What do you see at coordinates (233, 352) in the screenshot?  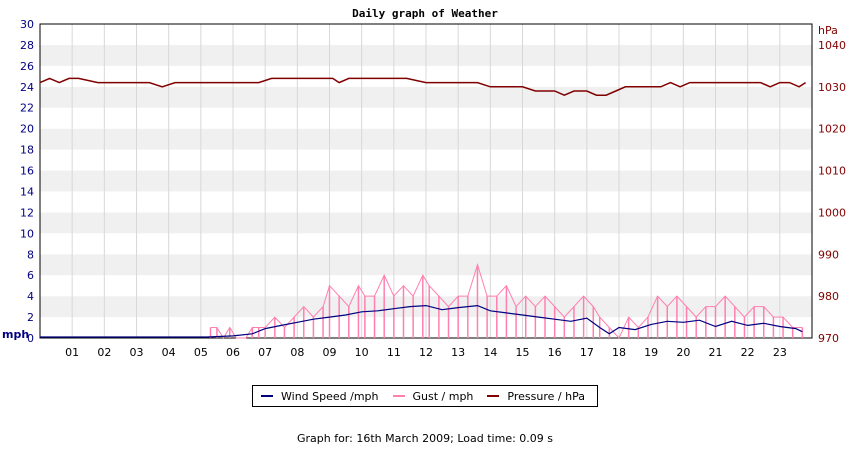 I see `x-tick-label: 06` at bounding box center [233, 352].